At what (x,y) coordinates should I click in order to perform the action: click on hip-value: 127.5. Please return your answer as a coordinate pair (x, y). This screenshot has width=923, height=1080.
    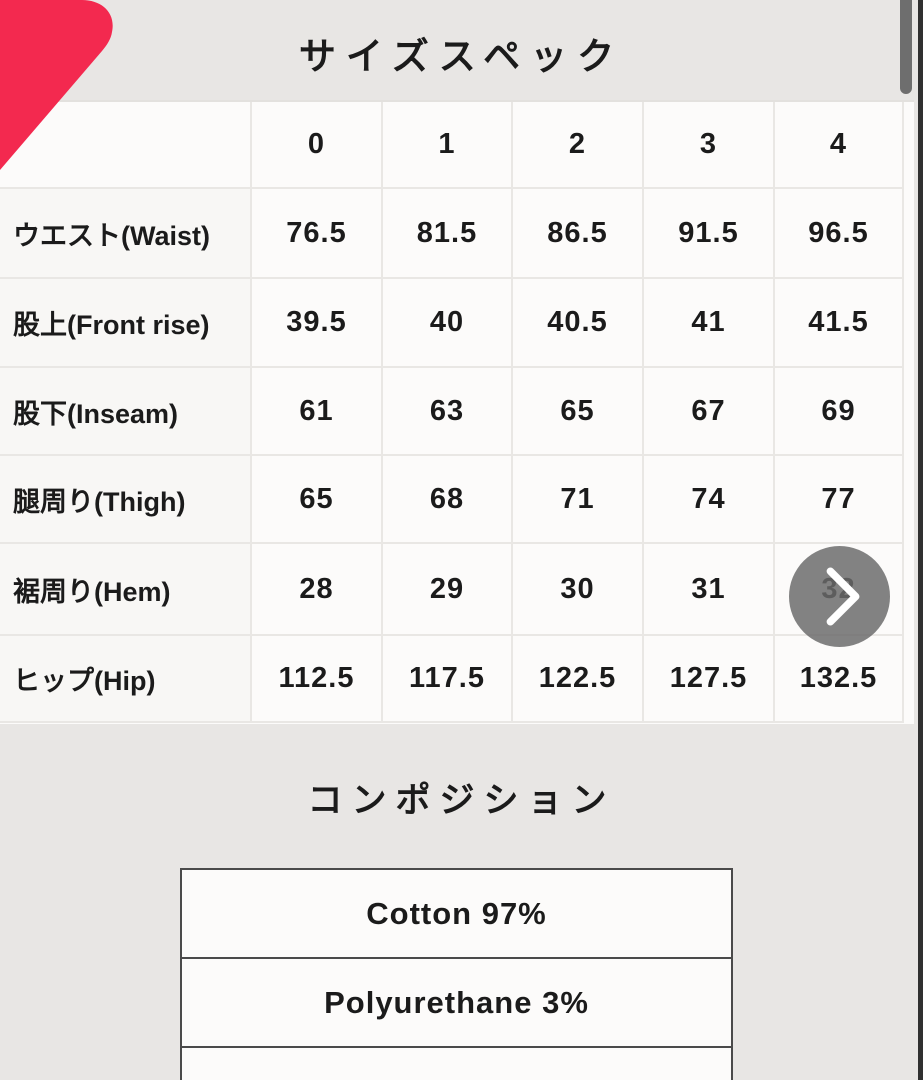
    Looking at the image, I should click on (709, 679).